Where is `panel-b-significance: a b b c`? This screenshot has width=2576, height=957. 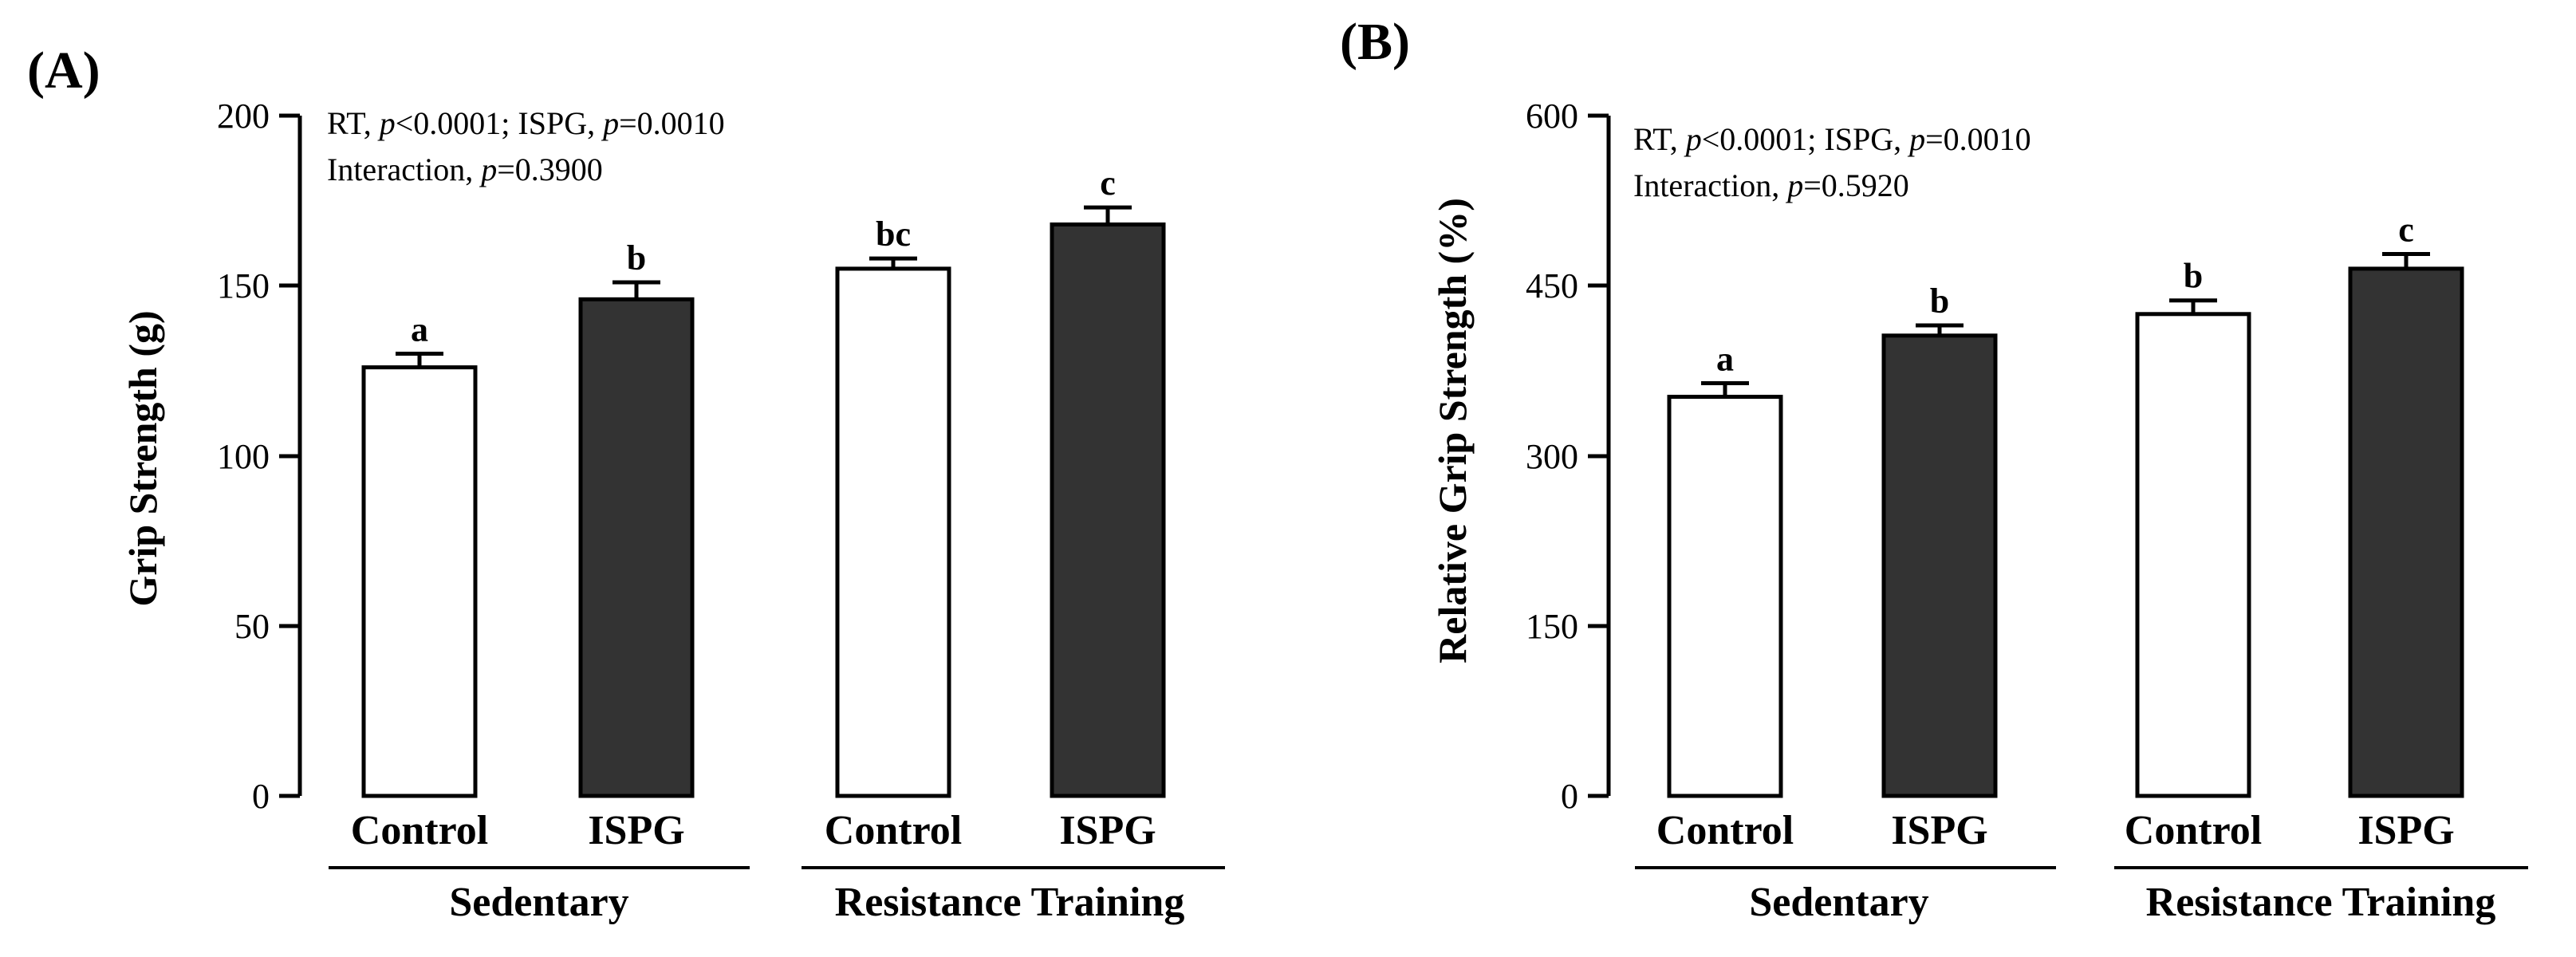
panel-b-significance: a b b c is located at coordinates (2065, 294).